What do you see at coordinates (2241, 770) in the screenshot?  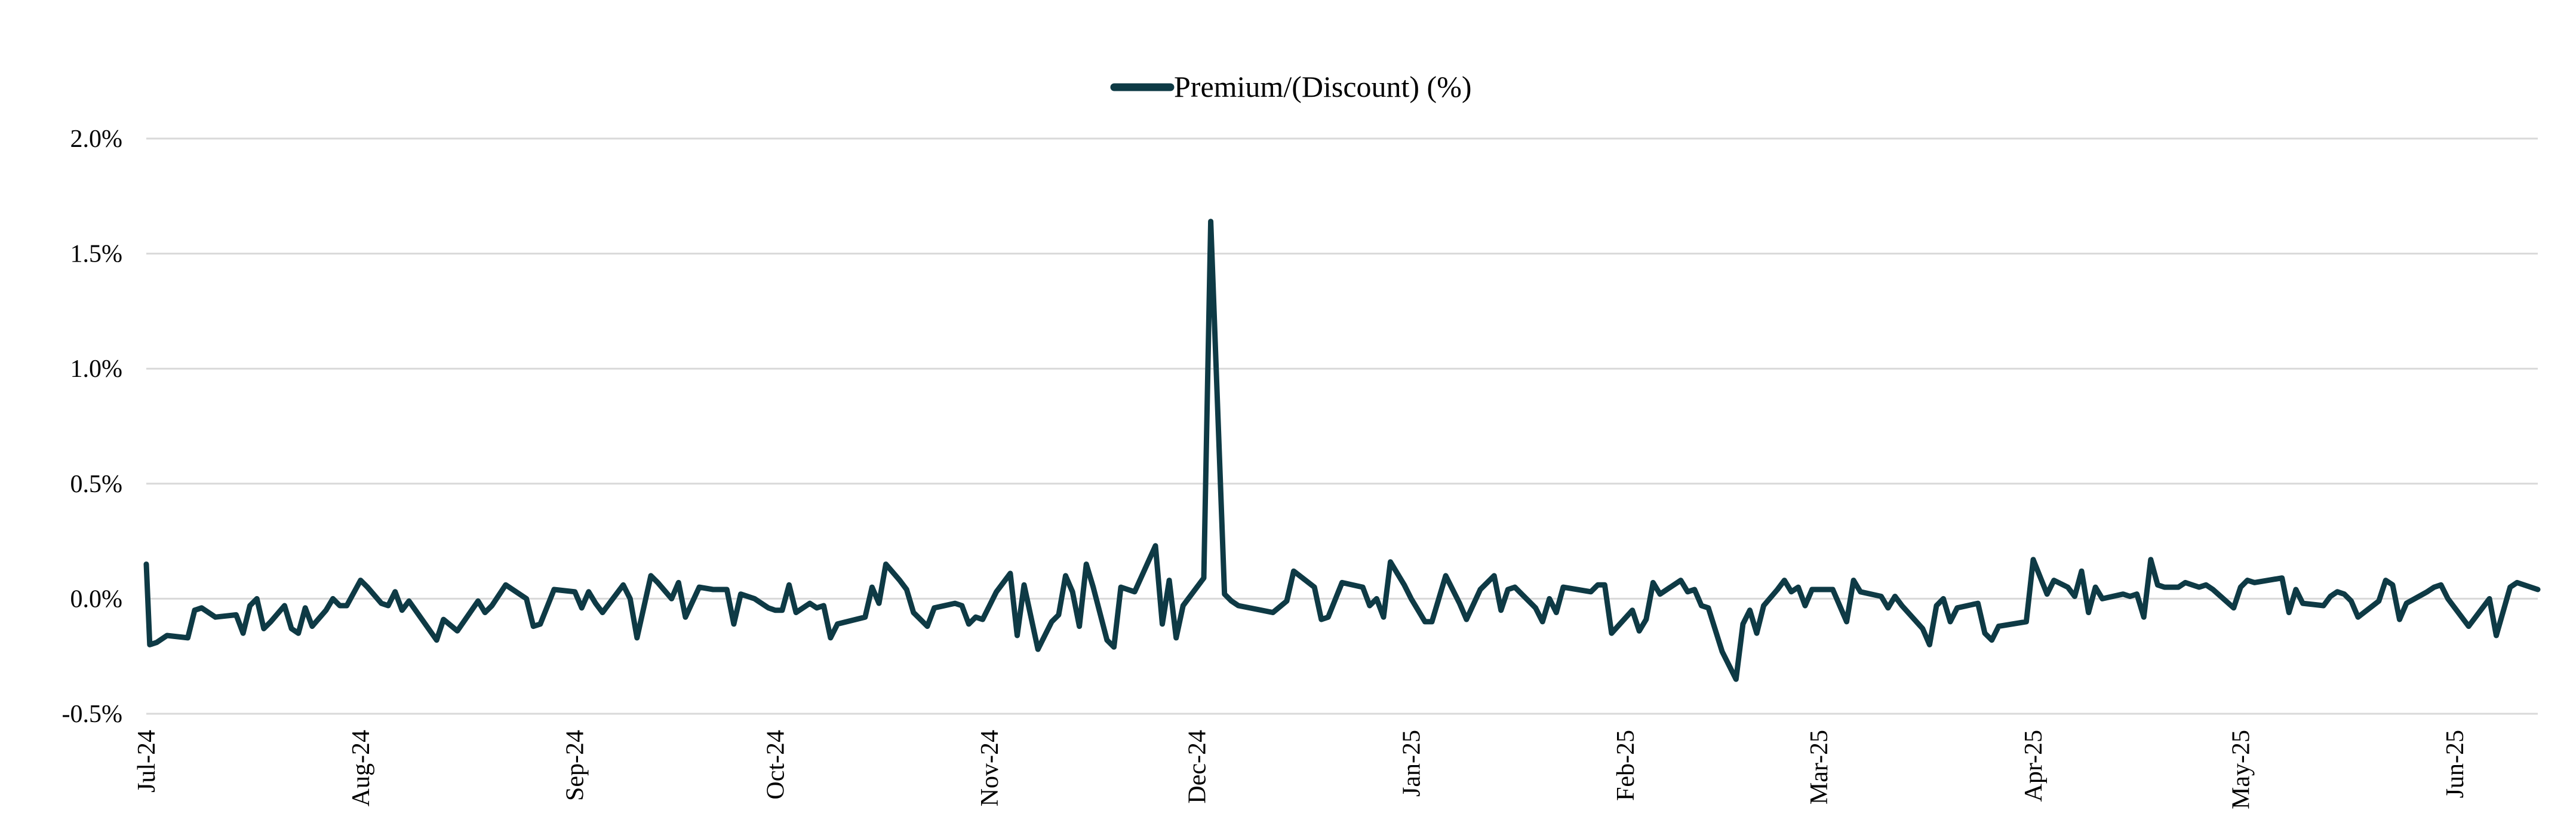 I see `x-tick-label: May-25` at bounding box center [2241, 770].